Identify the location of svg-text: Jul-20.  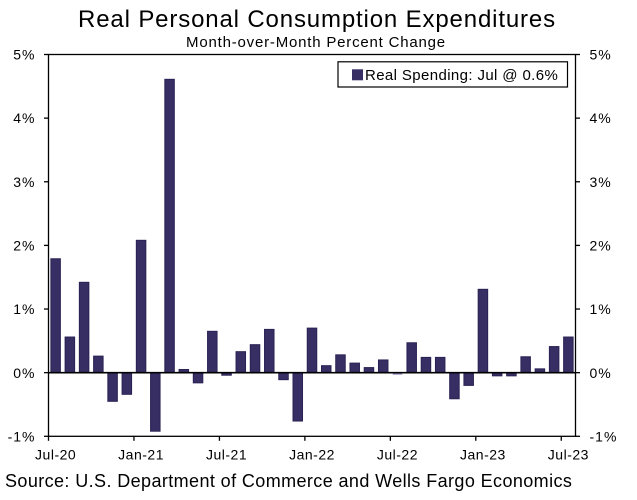
(55, 455).